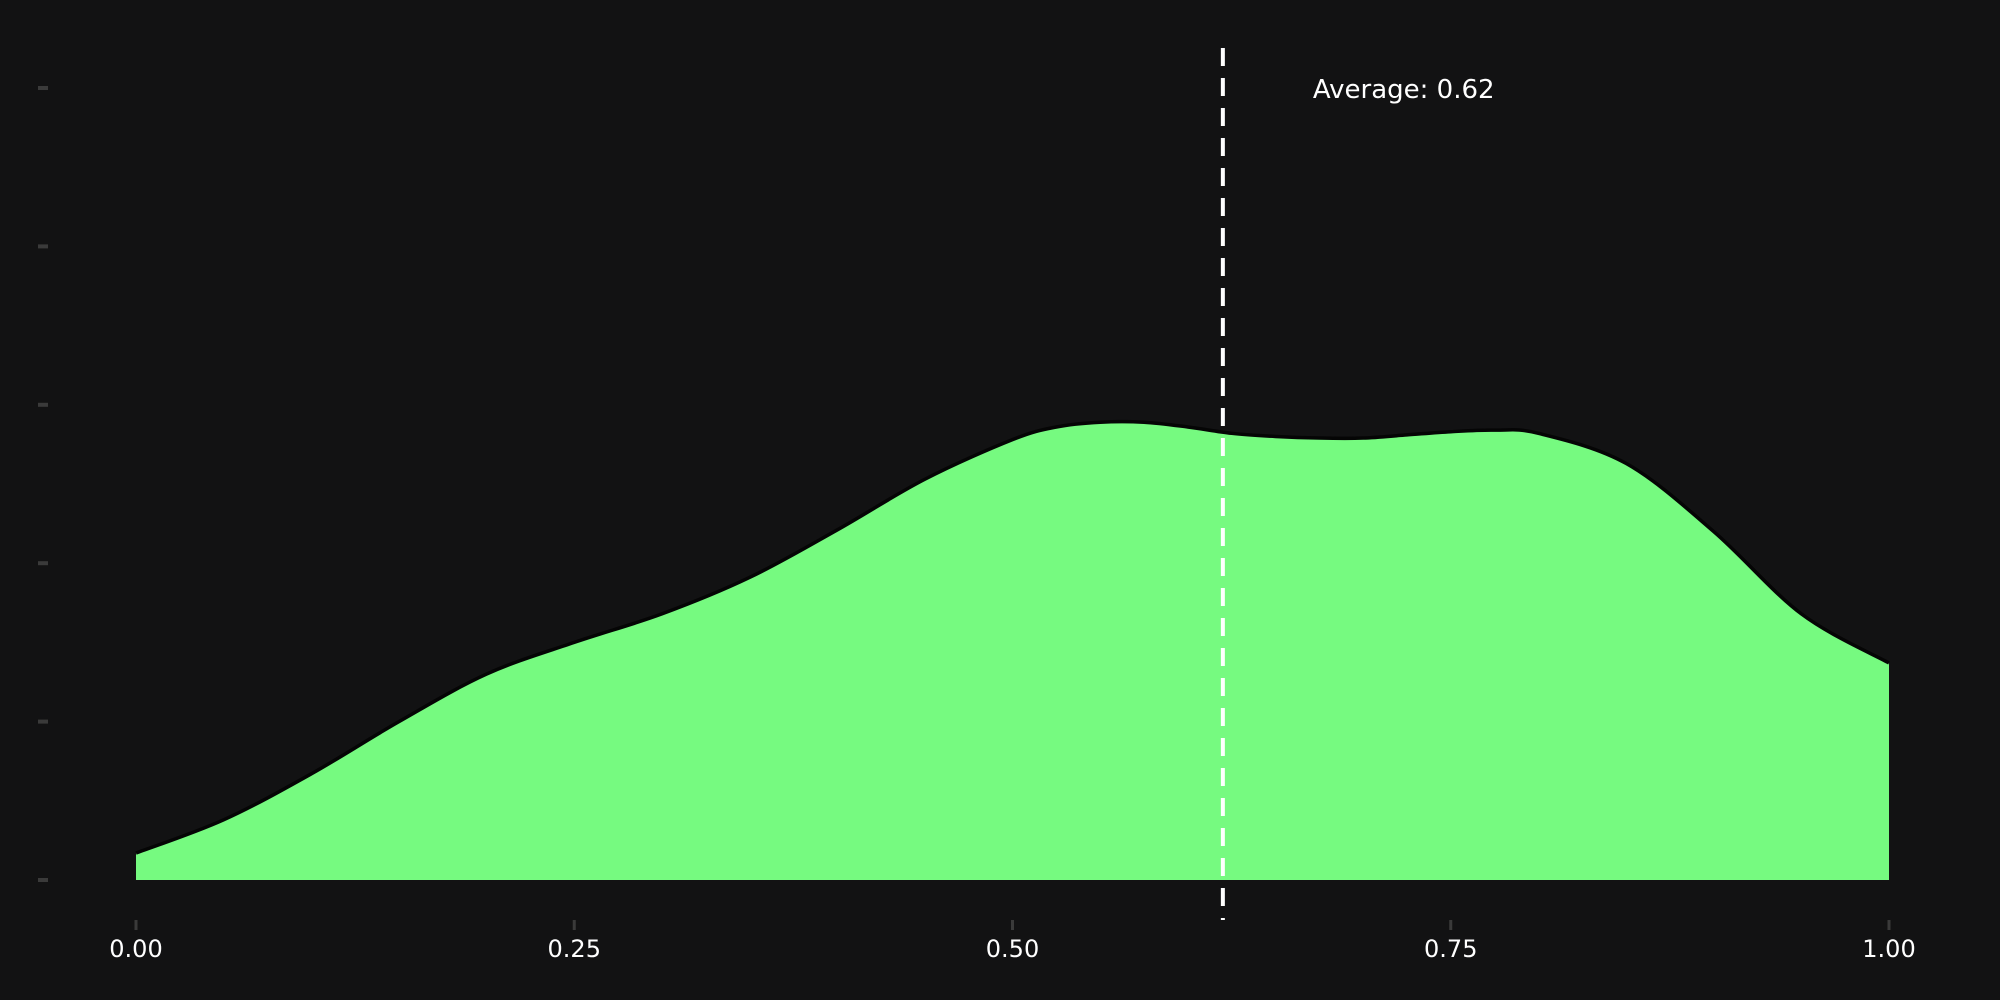 The width and height of the screenshot is (2000, 1000). Describe the element at coordinates (43, 484) in the screenshot. I see `y-axis-ticks` at that location.